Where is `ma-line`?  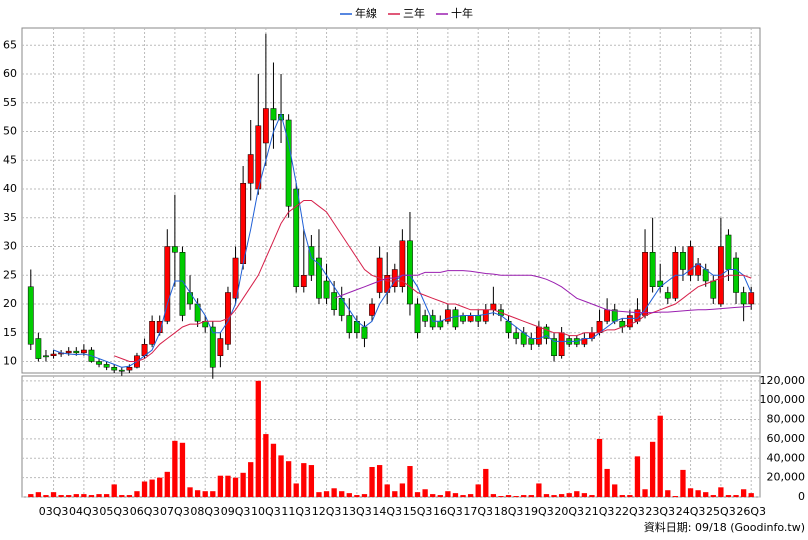
ma-line is located at coordinates (542, 292).